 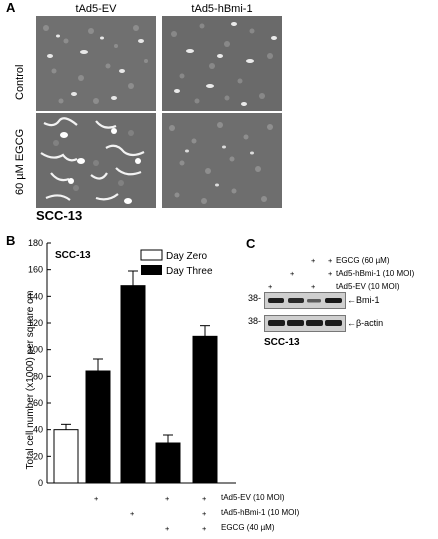 What do you see at coordinates (313, 286) in the screenshot?
I see `plus-c-2-2: +` at bounding box center [313, 286].